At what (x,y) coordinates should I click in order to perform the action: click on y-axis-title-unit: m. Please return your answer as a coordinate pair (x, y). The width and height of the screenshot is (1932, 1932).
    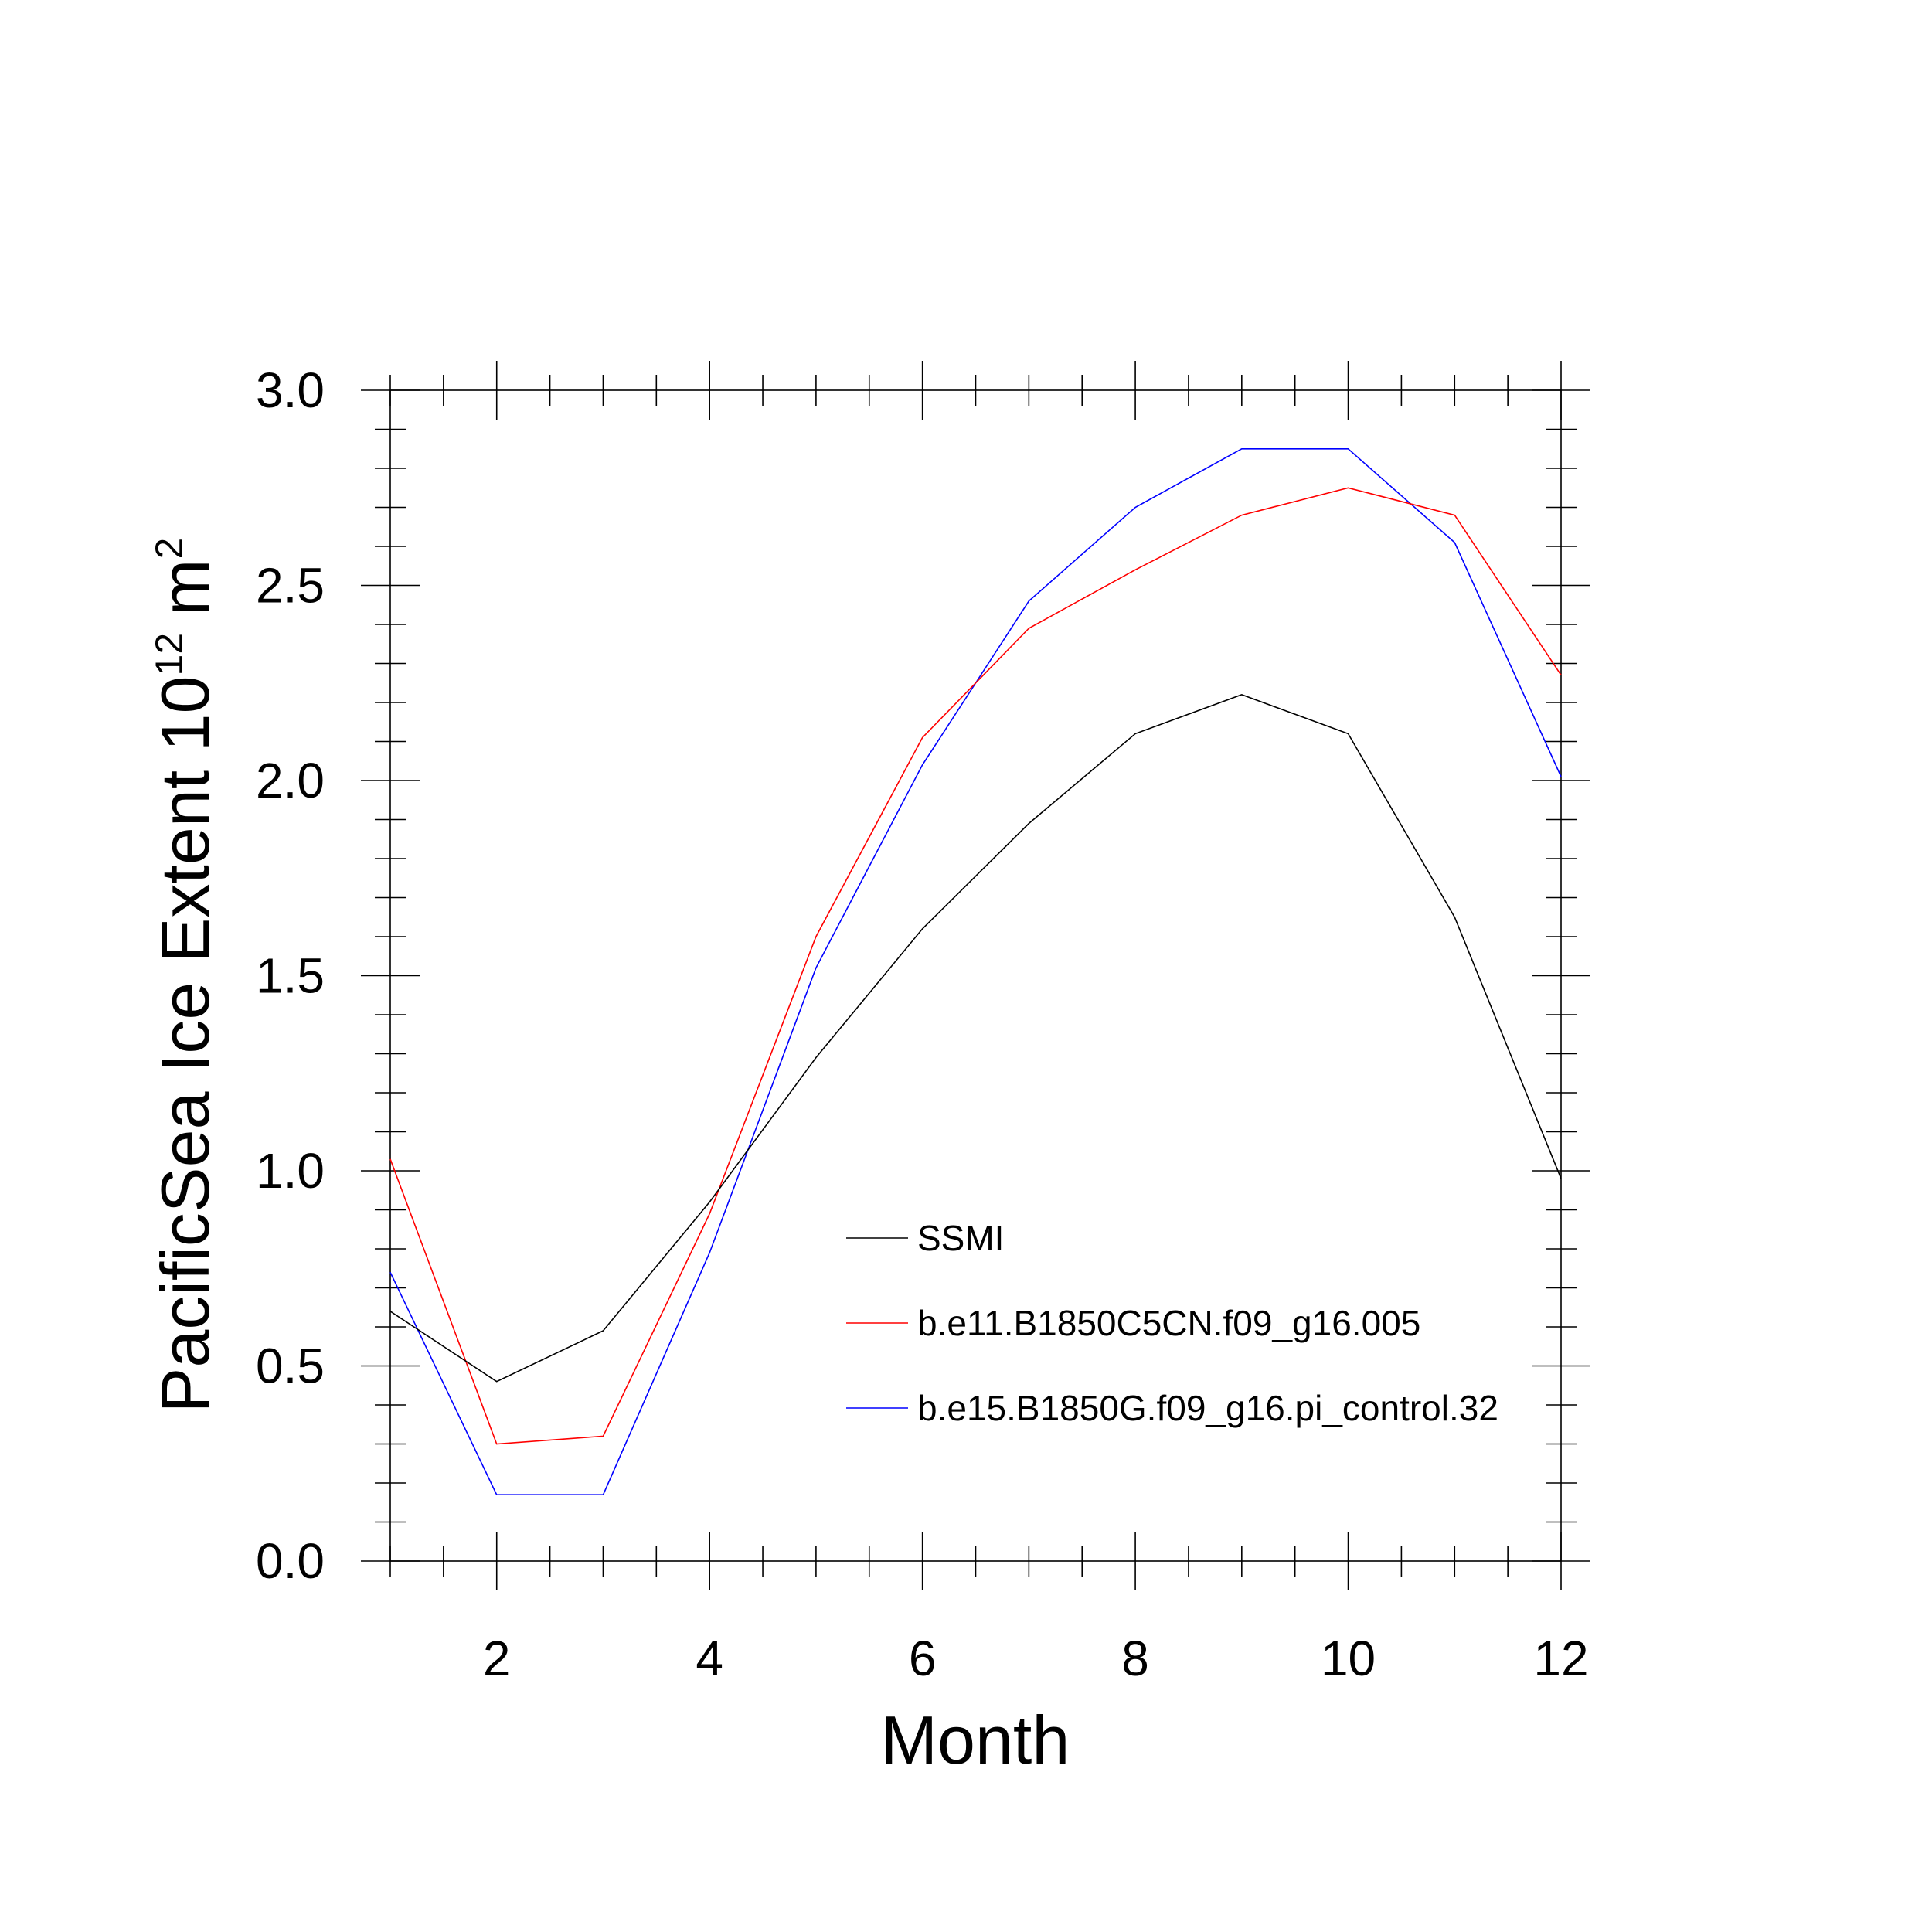
    Looking at the image, I should click on (185, 588).